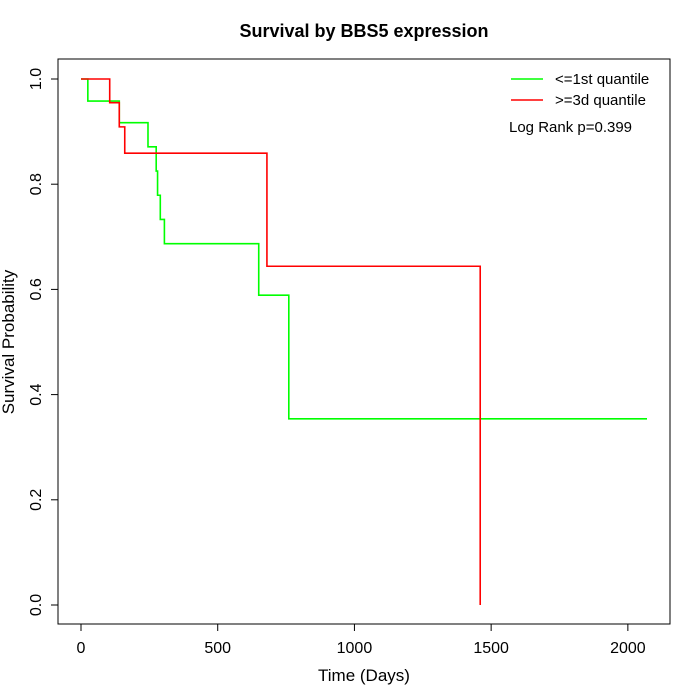 This screenshot has width=700, height=700. What do you see at coordinates (36, 394) in the screenshot?
I see `y-tick-label: 0.4` at bounding box center [36, 394].